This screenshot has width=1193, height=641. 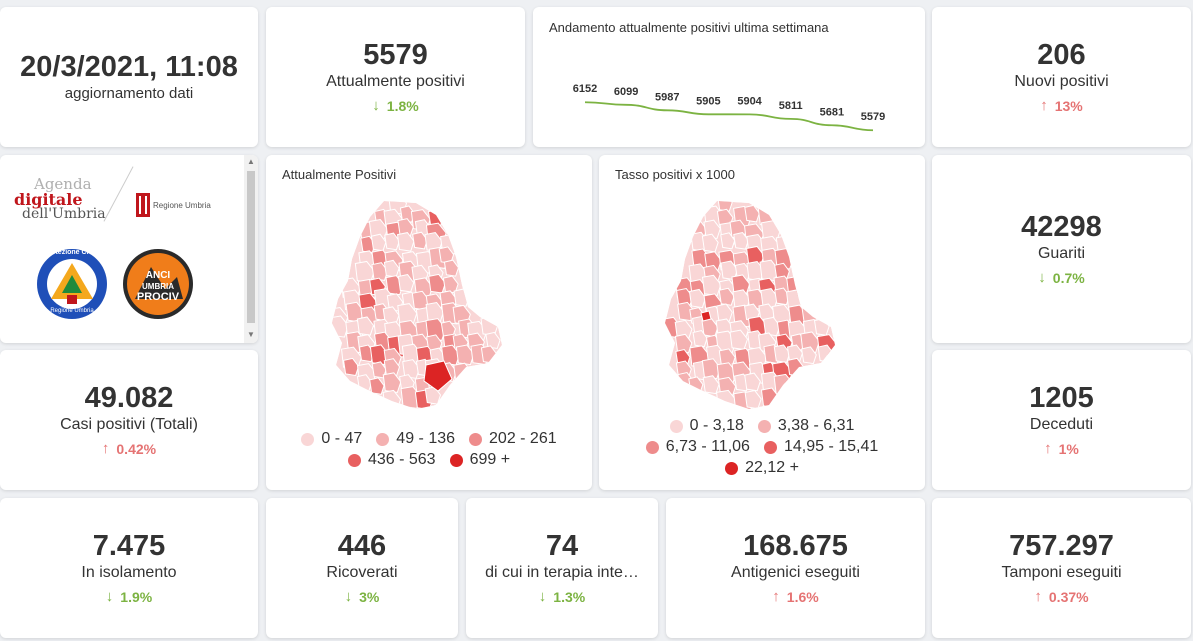 I want to click on kpi-delta: ↓ 3%, so click(x=362, y=596).